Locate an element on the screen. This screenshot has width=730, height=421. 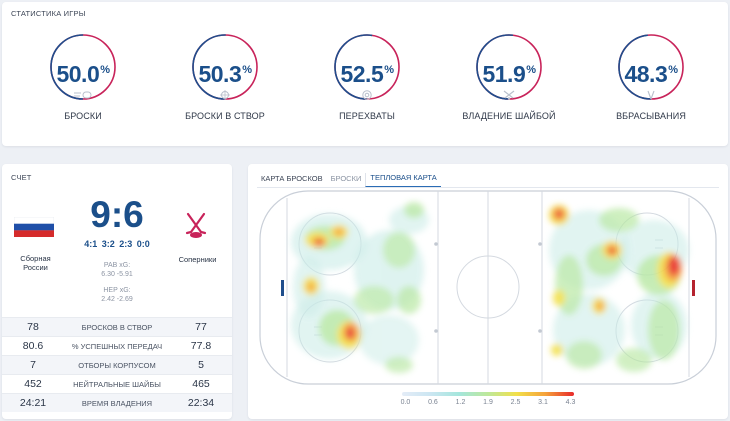
goal-left is located at coordinates (282, 288).